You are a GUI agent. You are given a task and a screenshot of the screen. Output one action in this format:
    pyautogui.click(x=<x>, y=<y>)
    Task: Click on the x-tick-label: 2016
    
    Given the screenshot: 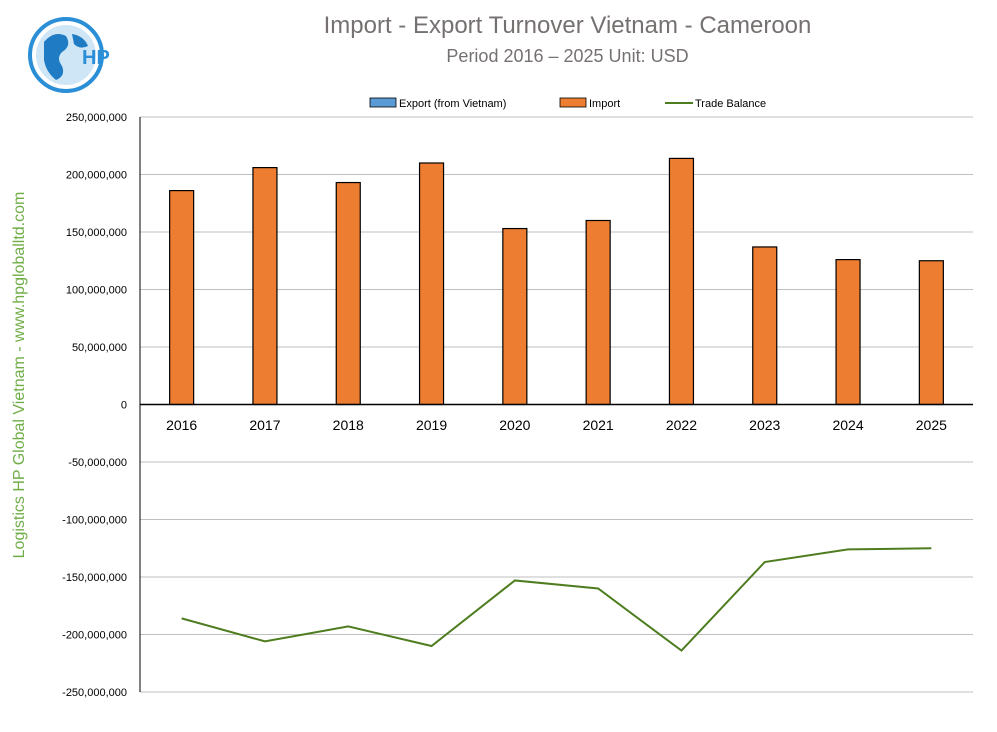 What is the action you would take?
    pyautogui.click(x=181, y=425)
    